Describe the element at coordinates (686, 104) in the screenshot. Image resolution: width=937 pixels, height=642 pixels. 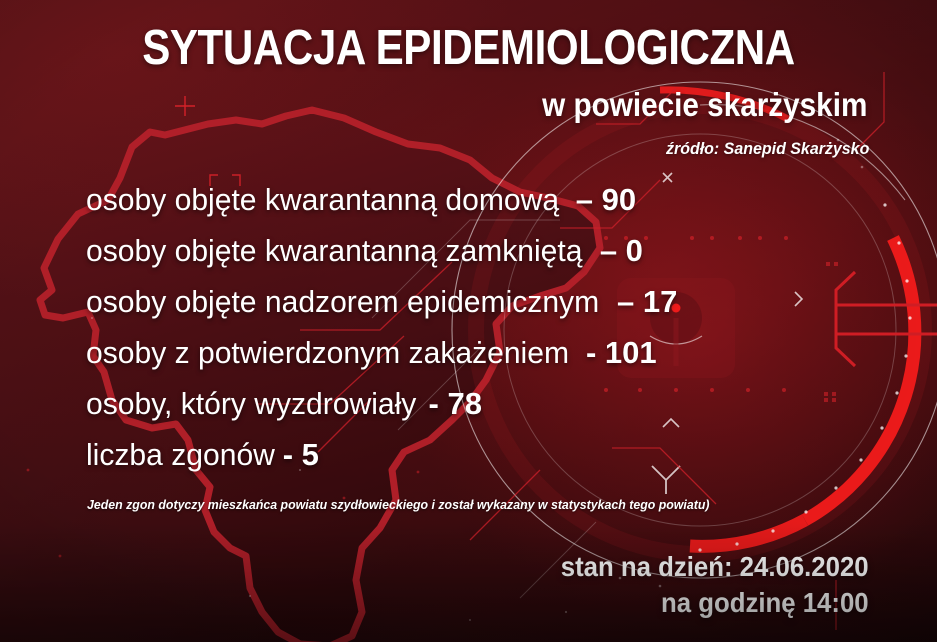
I see `subtitle-block: w powiecie skarżyskim` at that location.